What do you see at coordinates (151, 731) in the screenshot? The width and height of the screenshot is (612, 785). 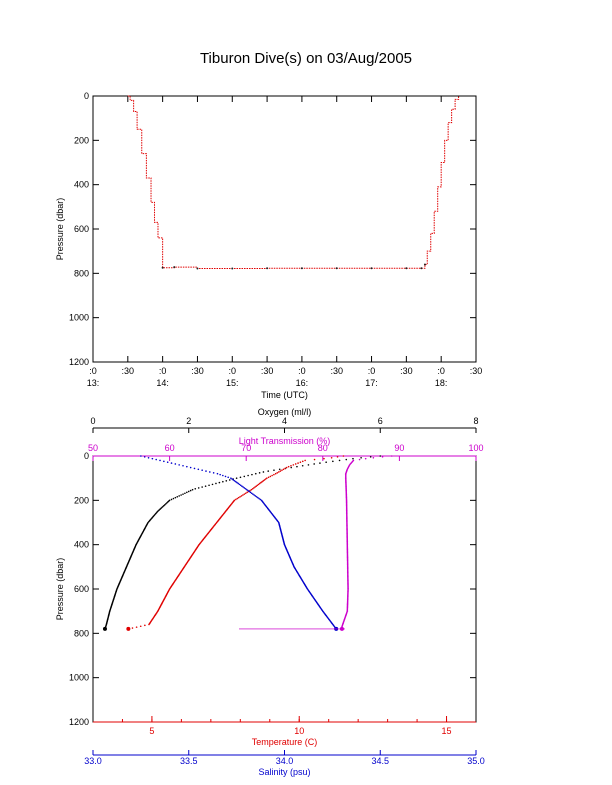 I see `temperature-tick-label: 5` at bounding box center [151, 731].